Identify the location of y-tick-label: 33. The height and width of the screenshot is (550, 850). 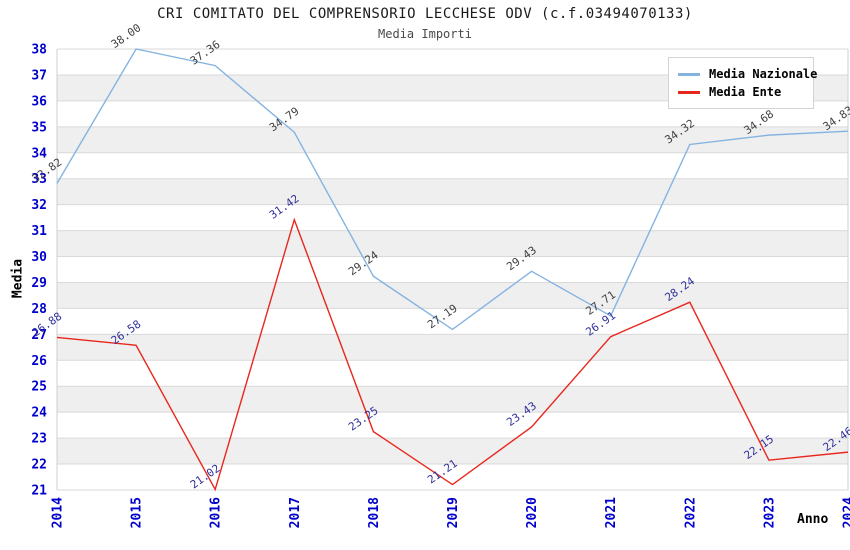
(39, 179).